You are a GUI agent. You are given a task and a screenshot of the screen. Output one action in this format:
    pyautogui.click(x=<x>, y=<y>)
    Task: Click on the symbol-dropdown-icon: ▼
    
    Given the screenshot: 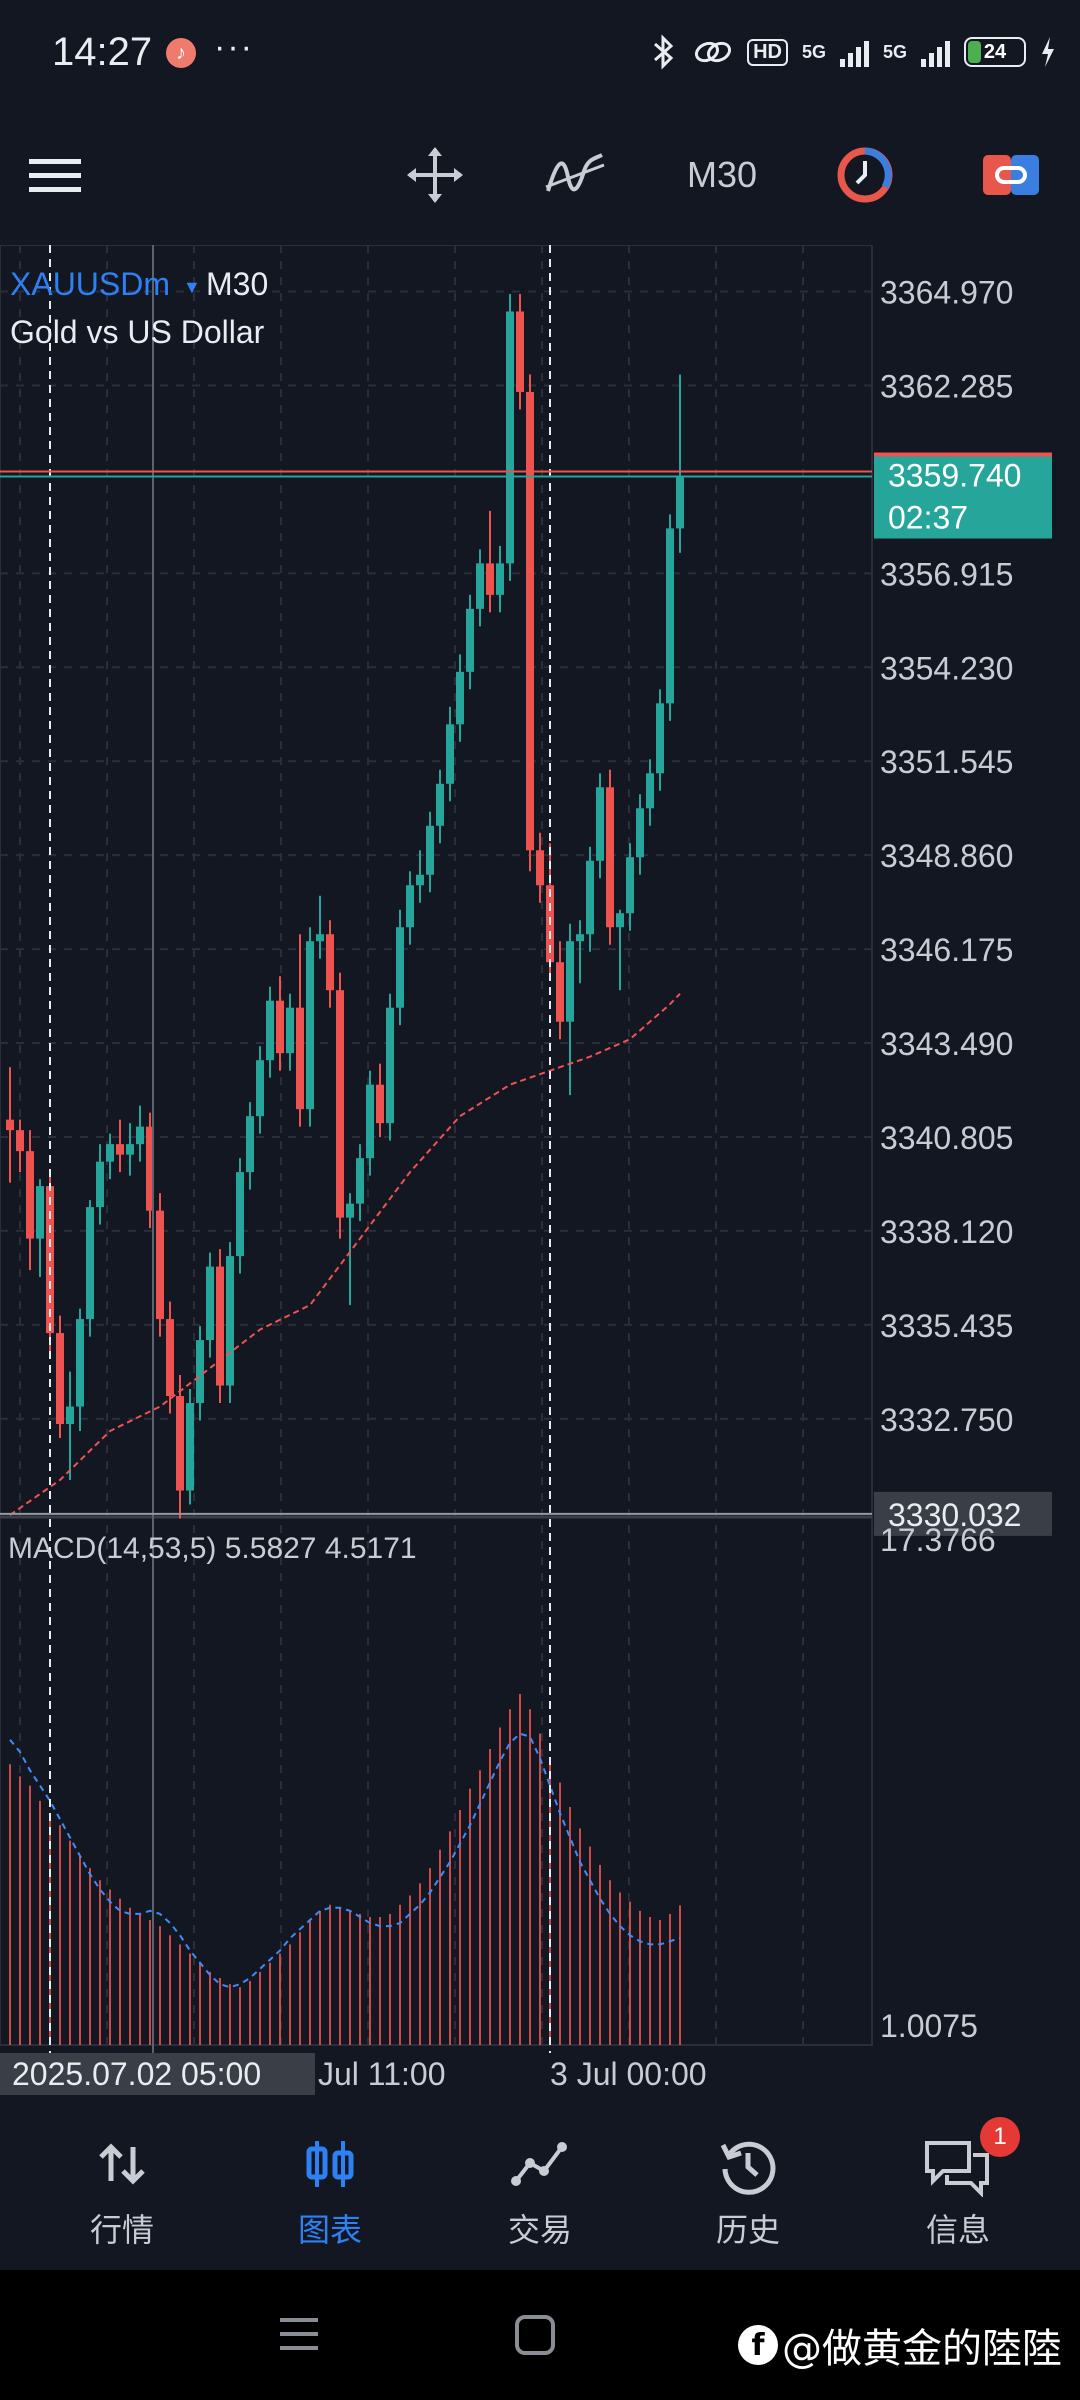 What is the action you would take?
    pyautogui.click(x=192, y=287)
    